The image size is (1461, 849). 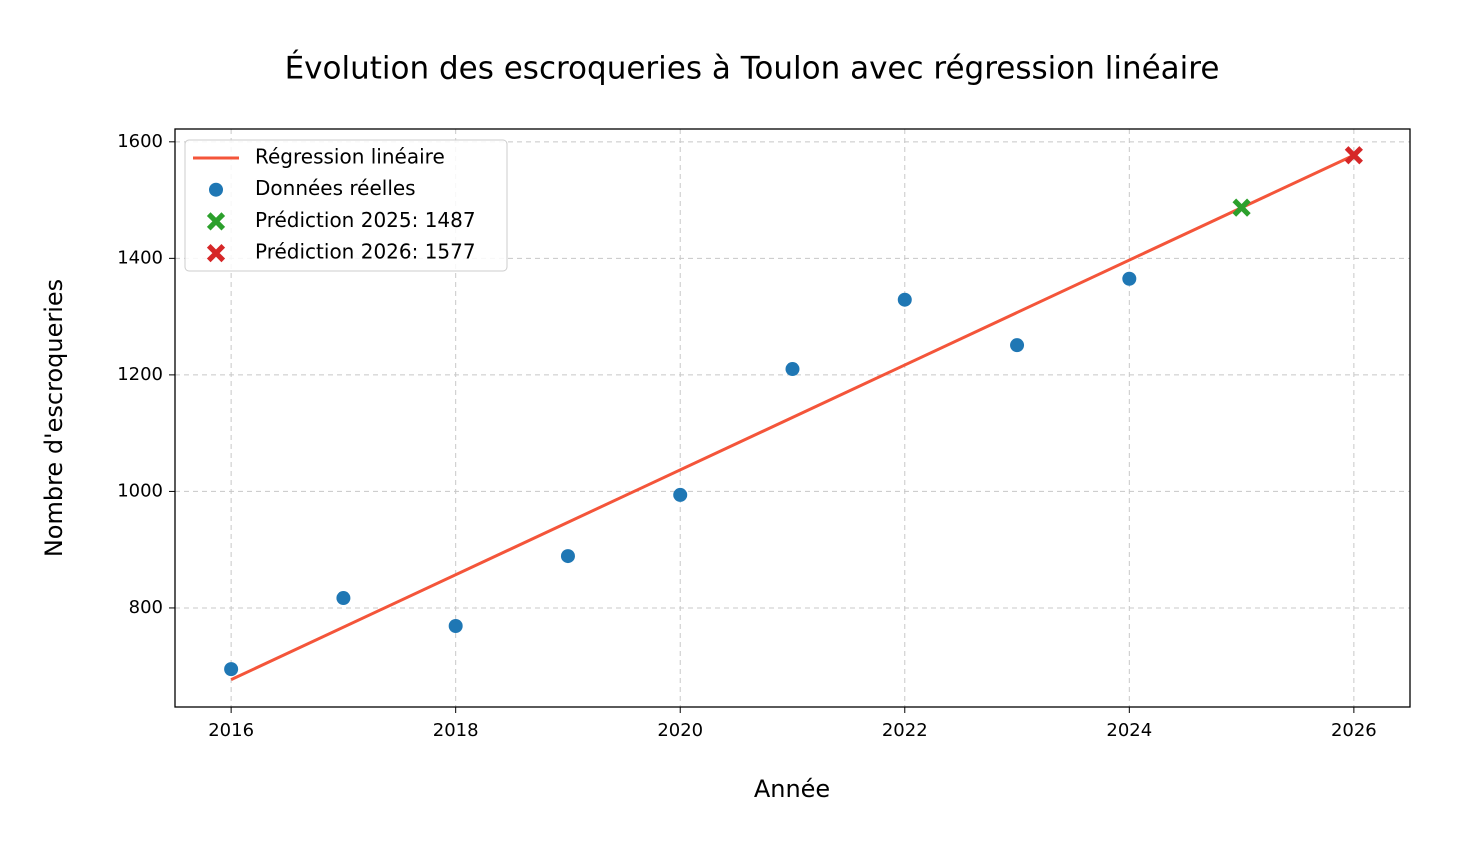 I want to click on legend-box, so click(x=346, y=205).